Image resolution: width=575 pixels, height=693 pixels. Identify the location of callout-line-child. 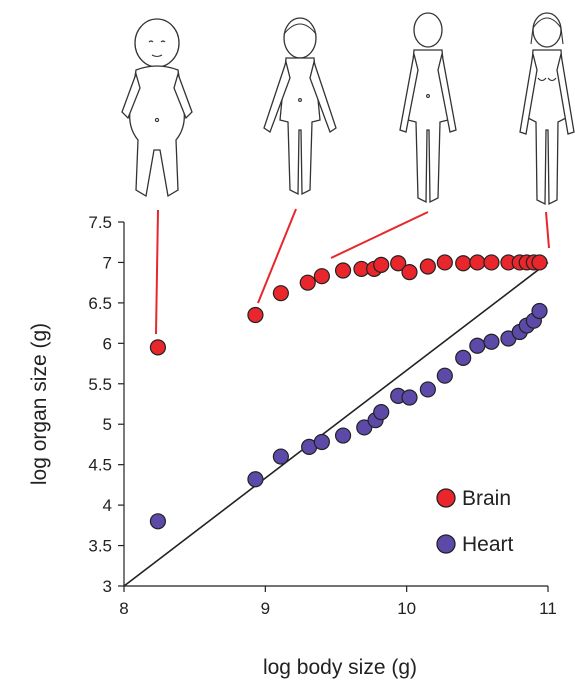
(277, 256).